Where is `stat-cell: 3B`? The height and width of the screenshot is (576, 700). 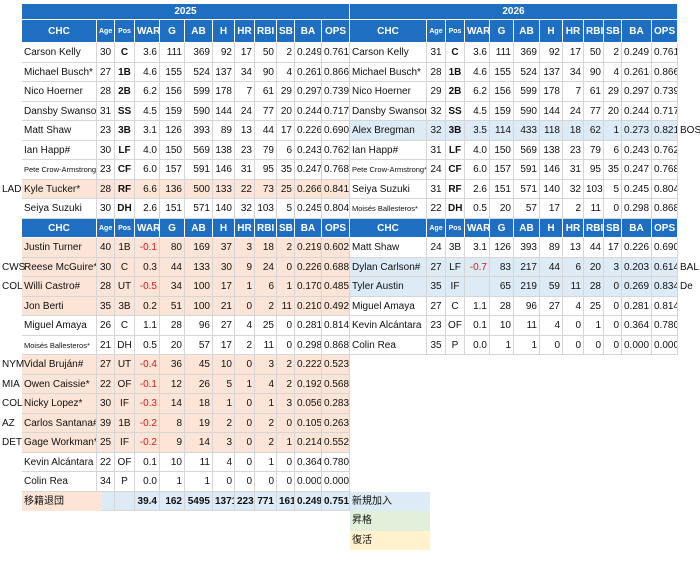
stat-cell: 3B is located at coordinates (455, 248).